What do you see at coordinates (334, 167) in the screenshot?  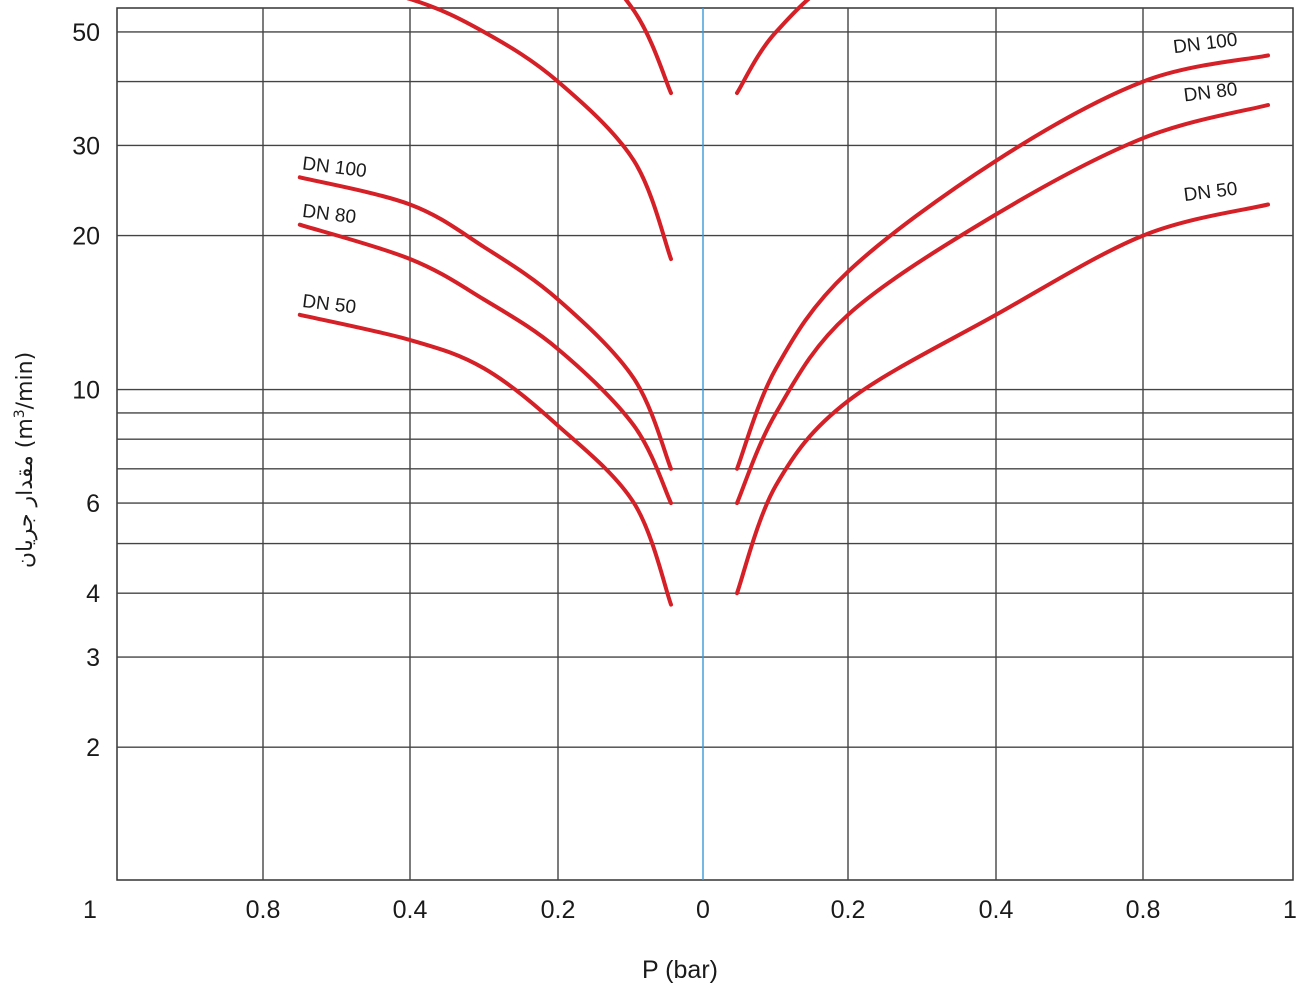 I see `left-dn-100-label: DN 100` at bounding box center [334, 167].